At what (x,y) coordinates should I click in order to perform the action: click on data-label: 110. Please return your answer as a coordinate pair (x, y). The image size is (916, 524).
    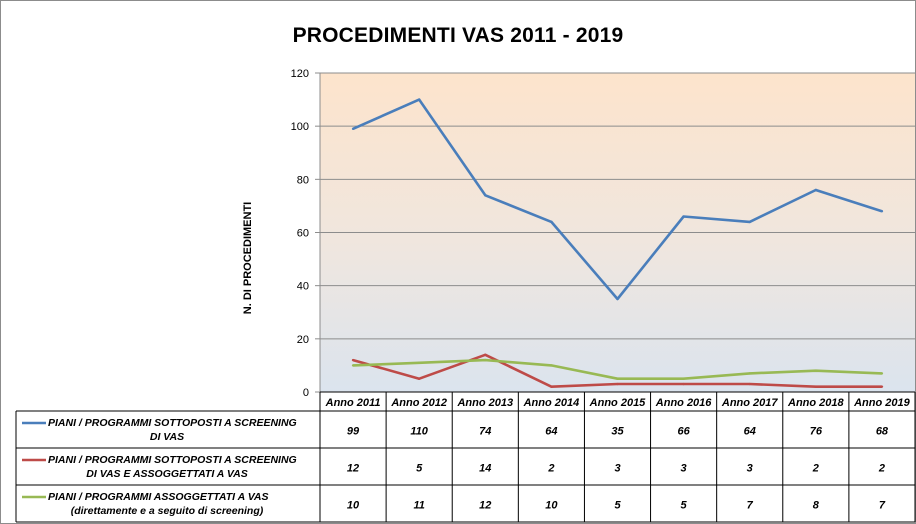
    Looking at the image, I should click on (419, 432).